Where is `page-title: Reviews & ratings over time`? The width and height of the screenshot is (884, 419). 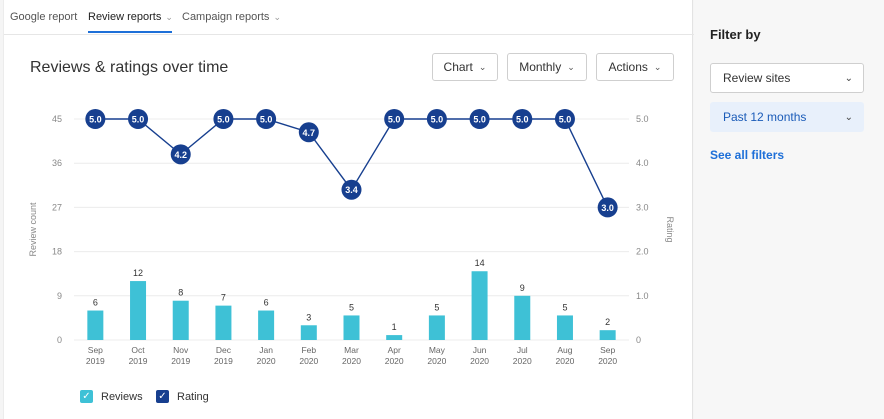 page-title: Reviews & ratings over time is located at coordinates (129, 67).